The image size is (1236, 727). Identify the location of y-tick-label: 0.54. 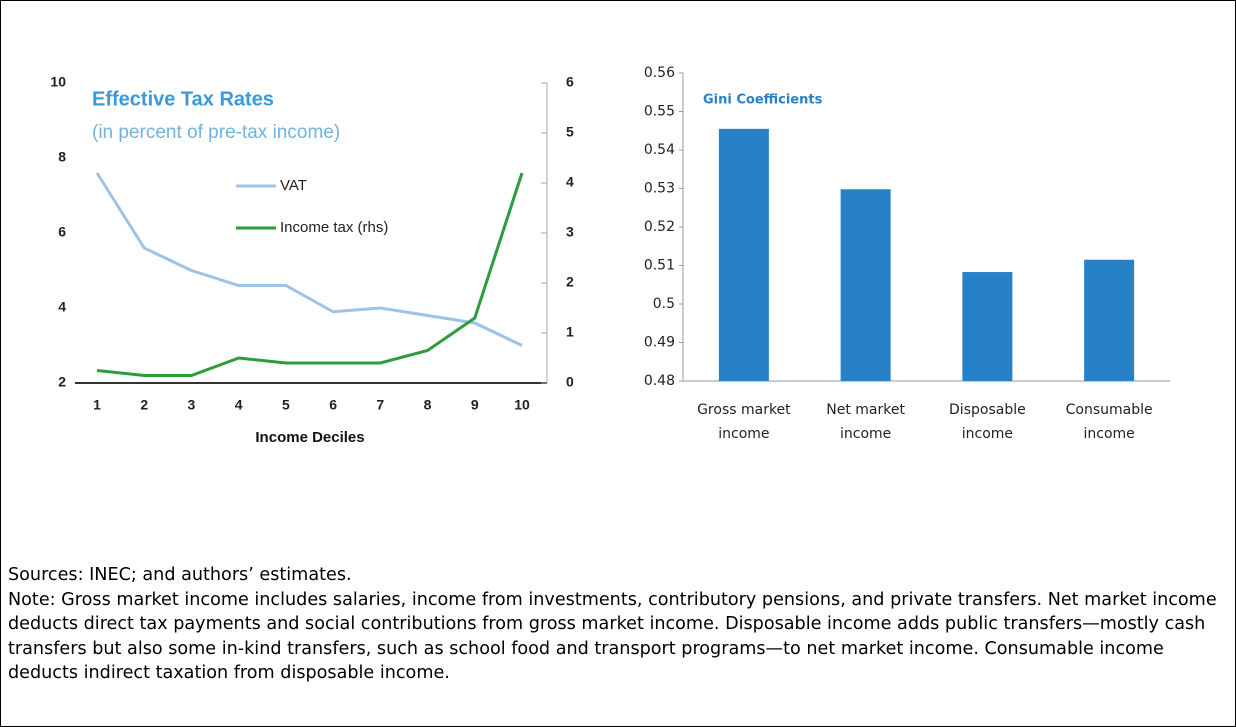
(659, 150).